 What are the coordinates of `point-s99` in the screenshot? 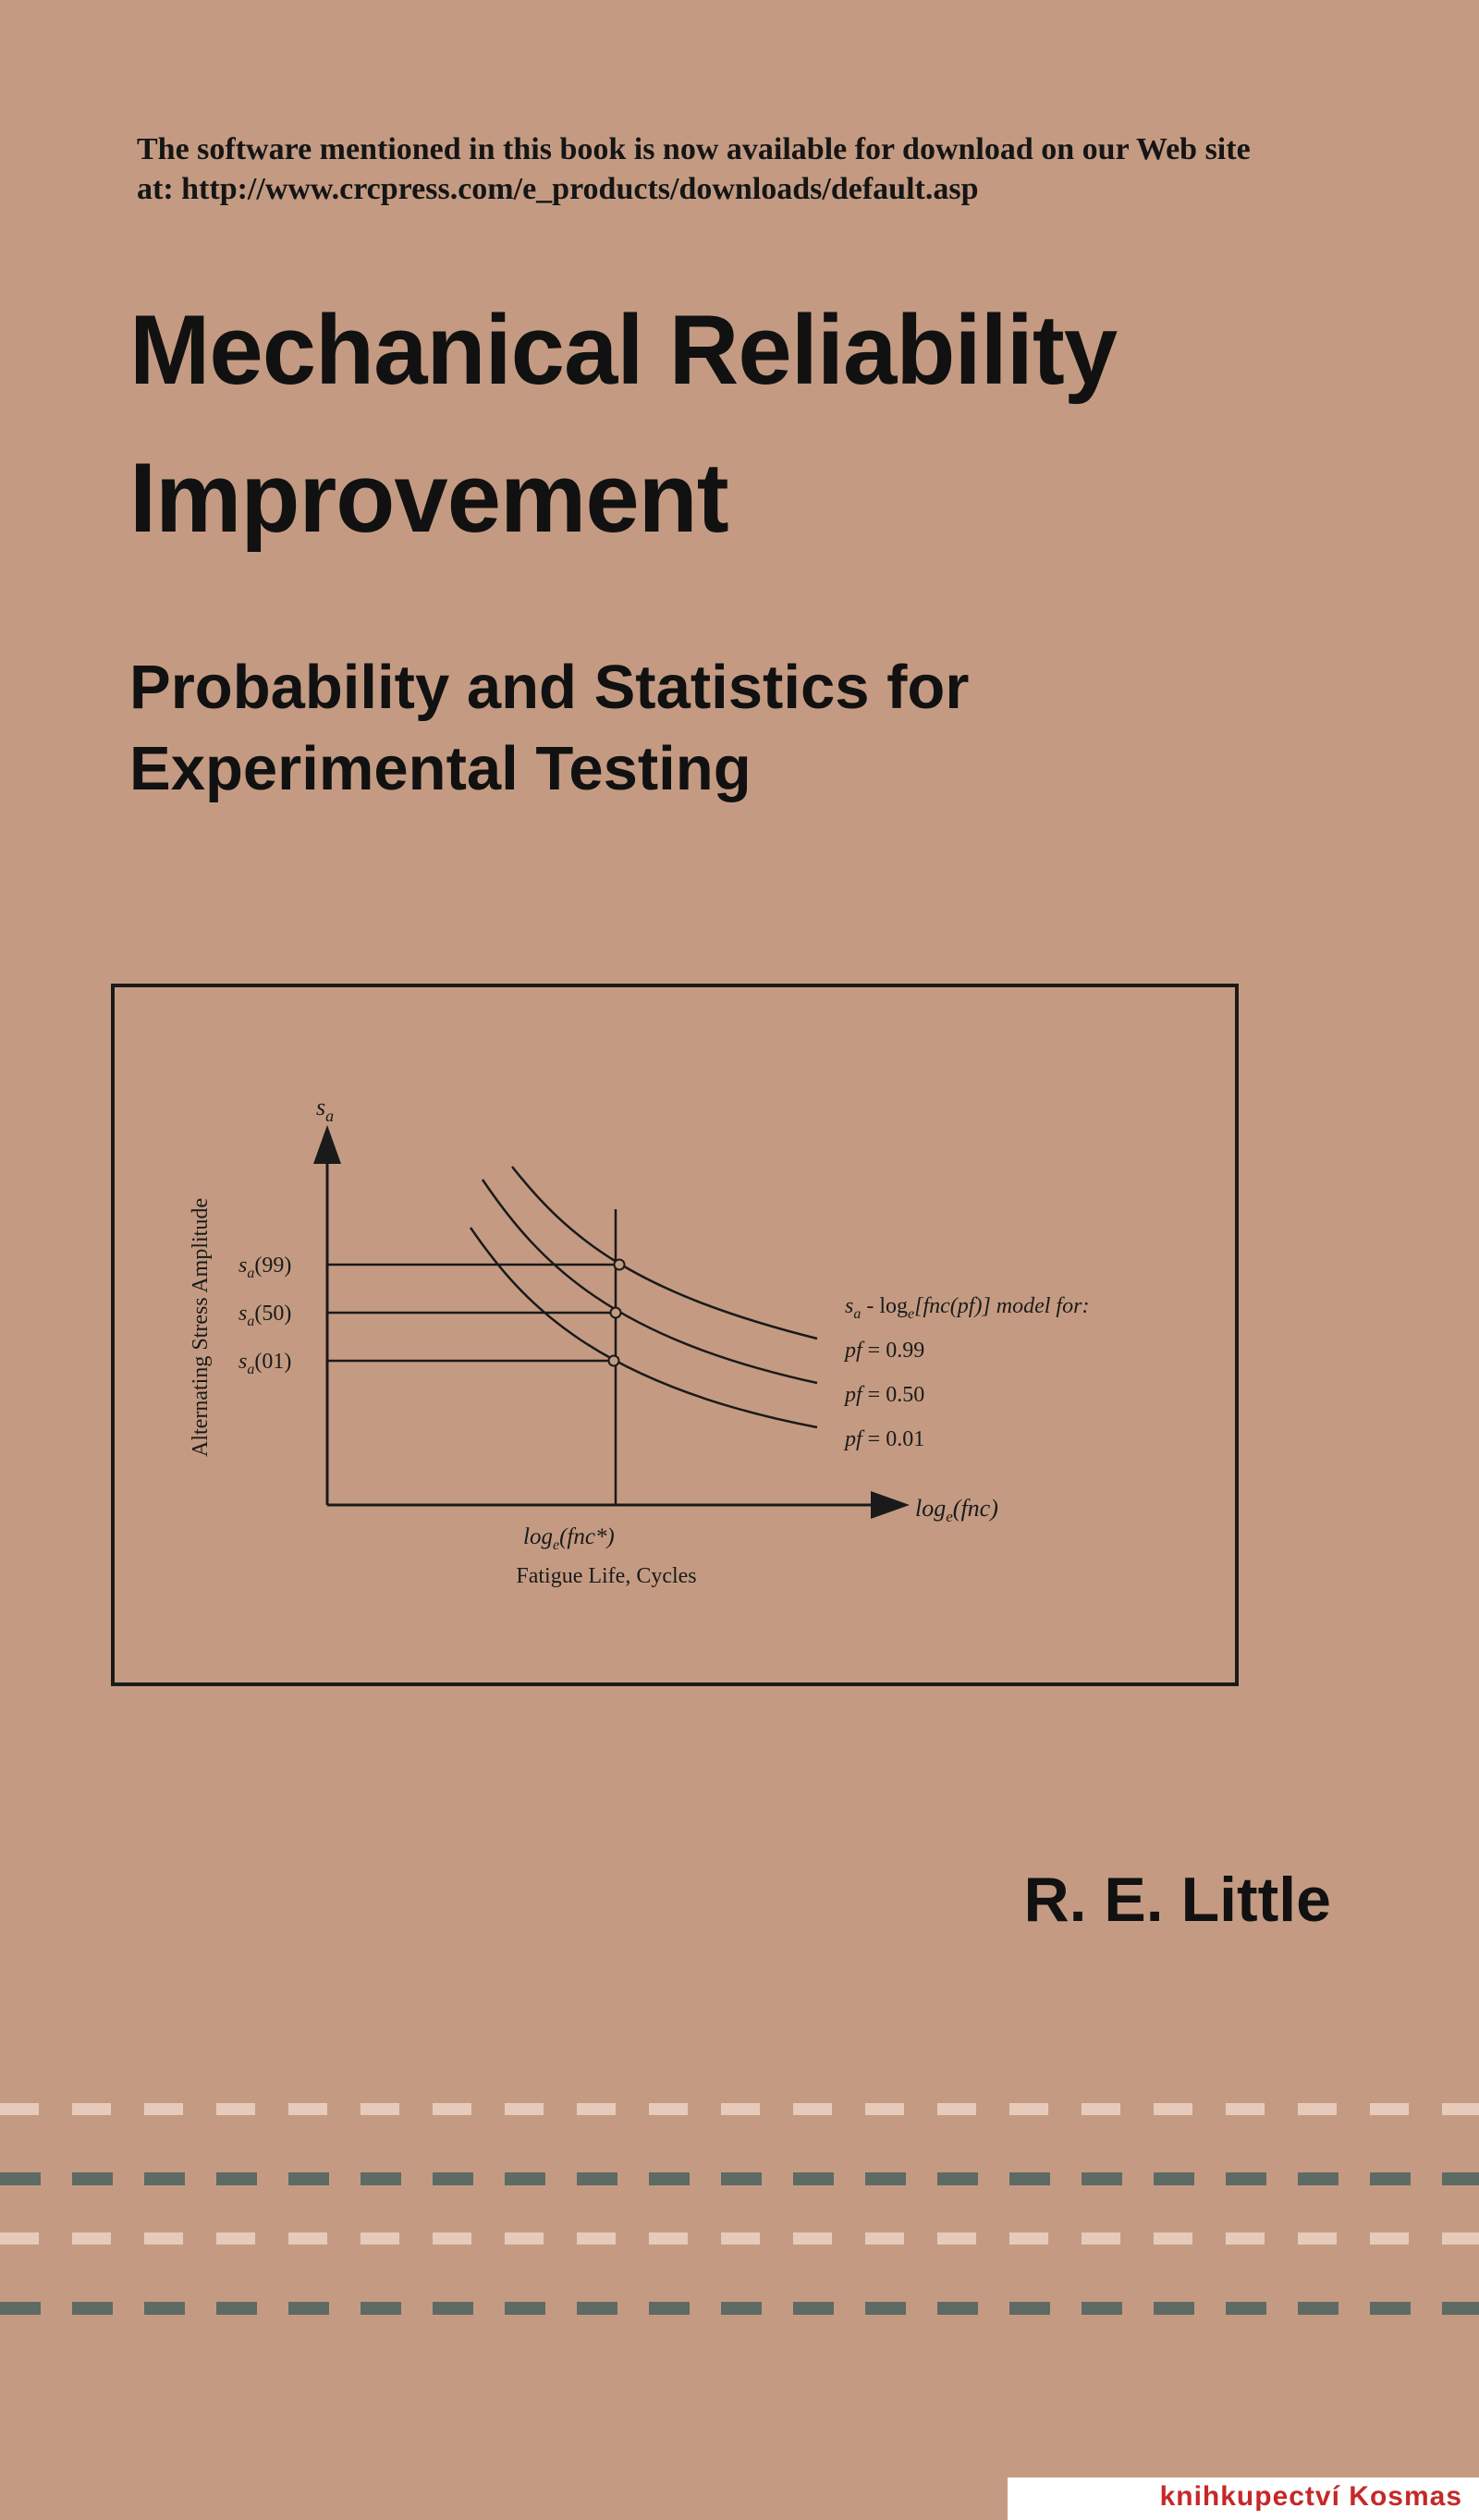 It's located at (619, 1264).